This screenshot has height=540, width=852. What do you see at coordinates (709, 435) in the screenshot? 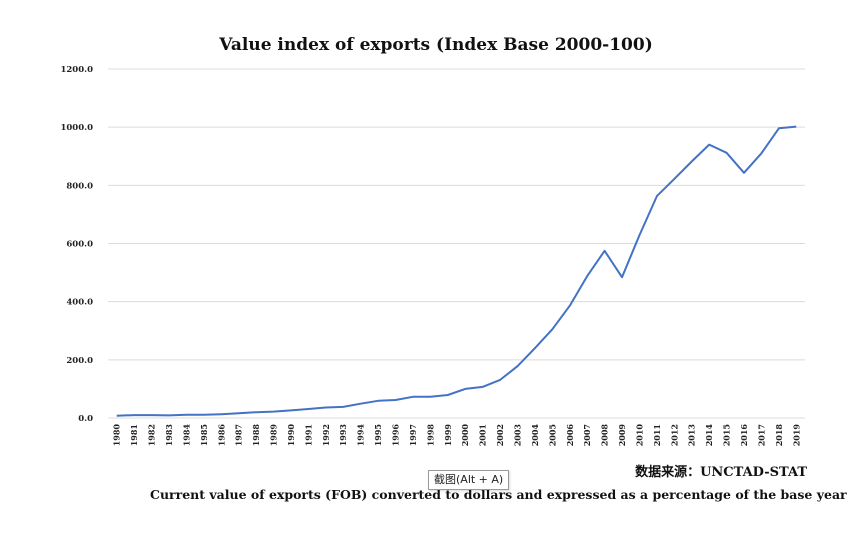
I see `x-tick-label: 2014` at bounding box center [709, 435].